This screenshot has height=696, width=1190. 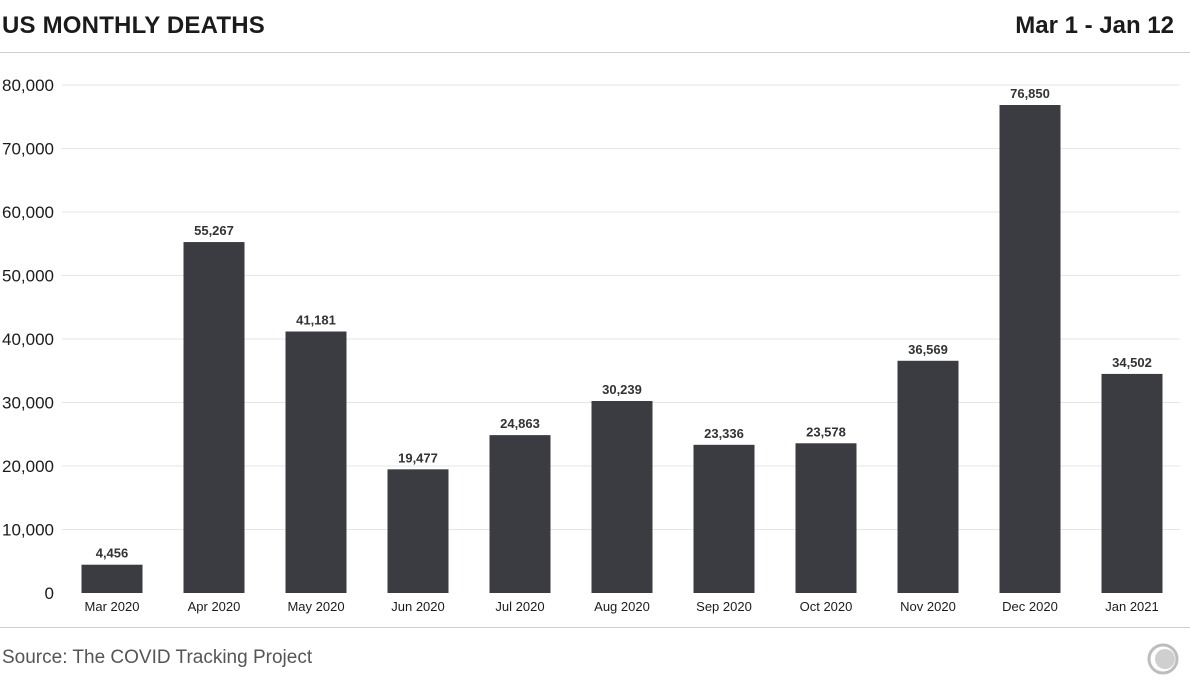 What do you see at coordinates (1030, 606) in the screenshot?
I see `x-tick-label: Dec 2020` at bounding box center [1030, 606].